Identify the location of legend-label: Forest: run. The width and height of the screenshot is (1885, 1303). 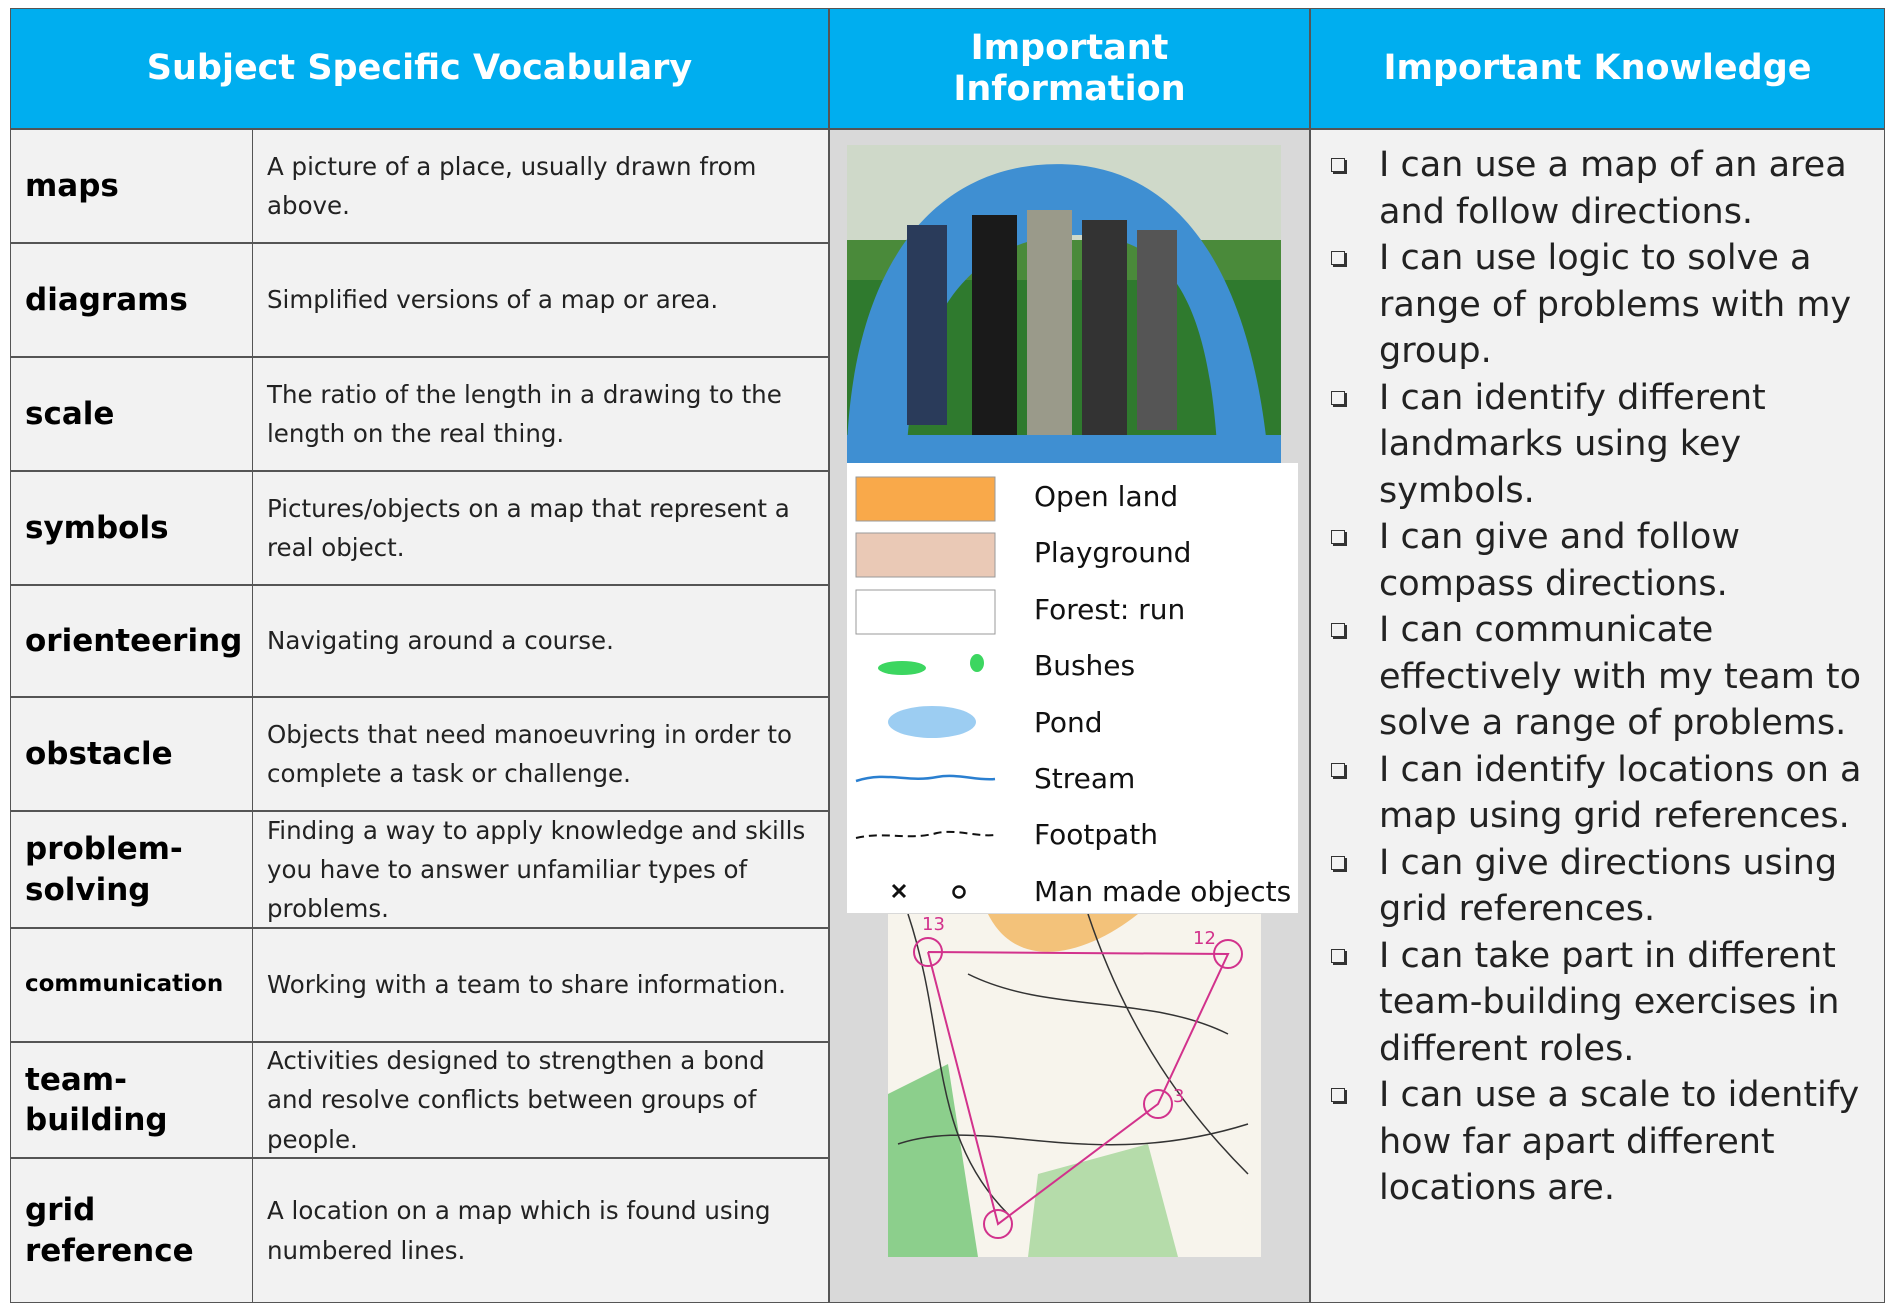
(1110, 609).